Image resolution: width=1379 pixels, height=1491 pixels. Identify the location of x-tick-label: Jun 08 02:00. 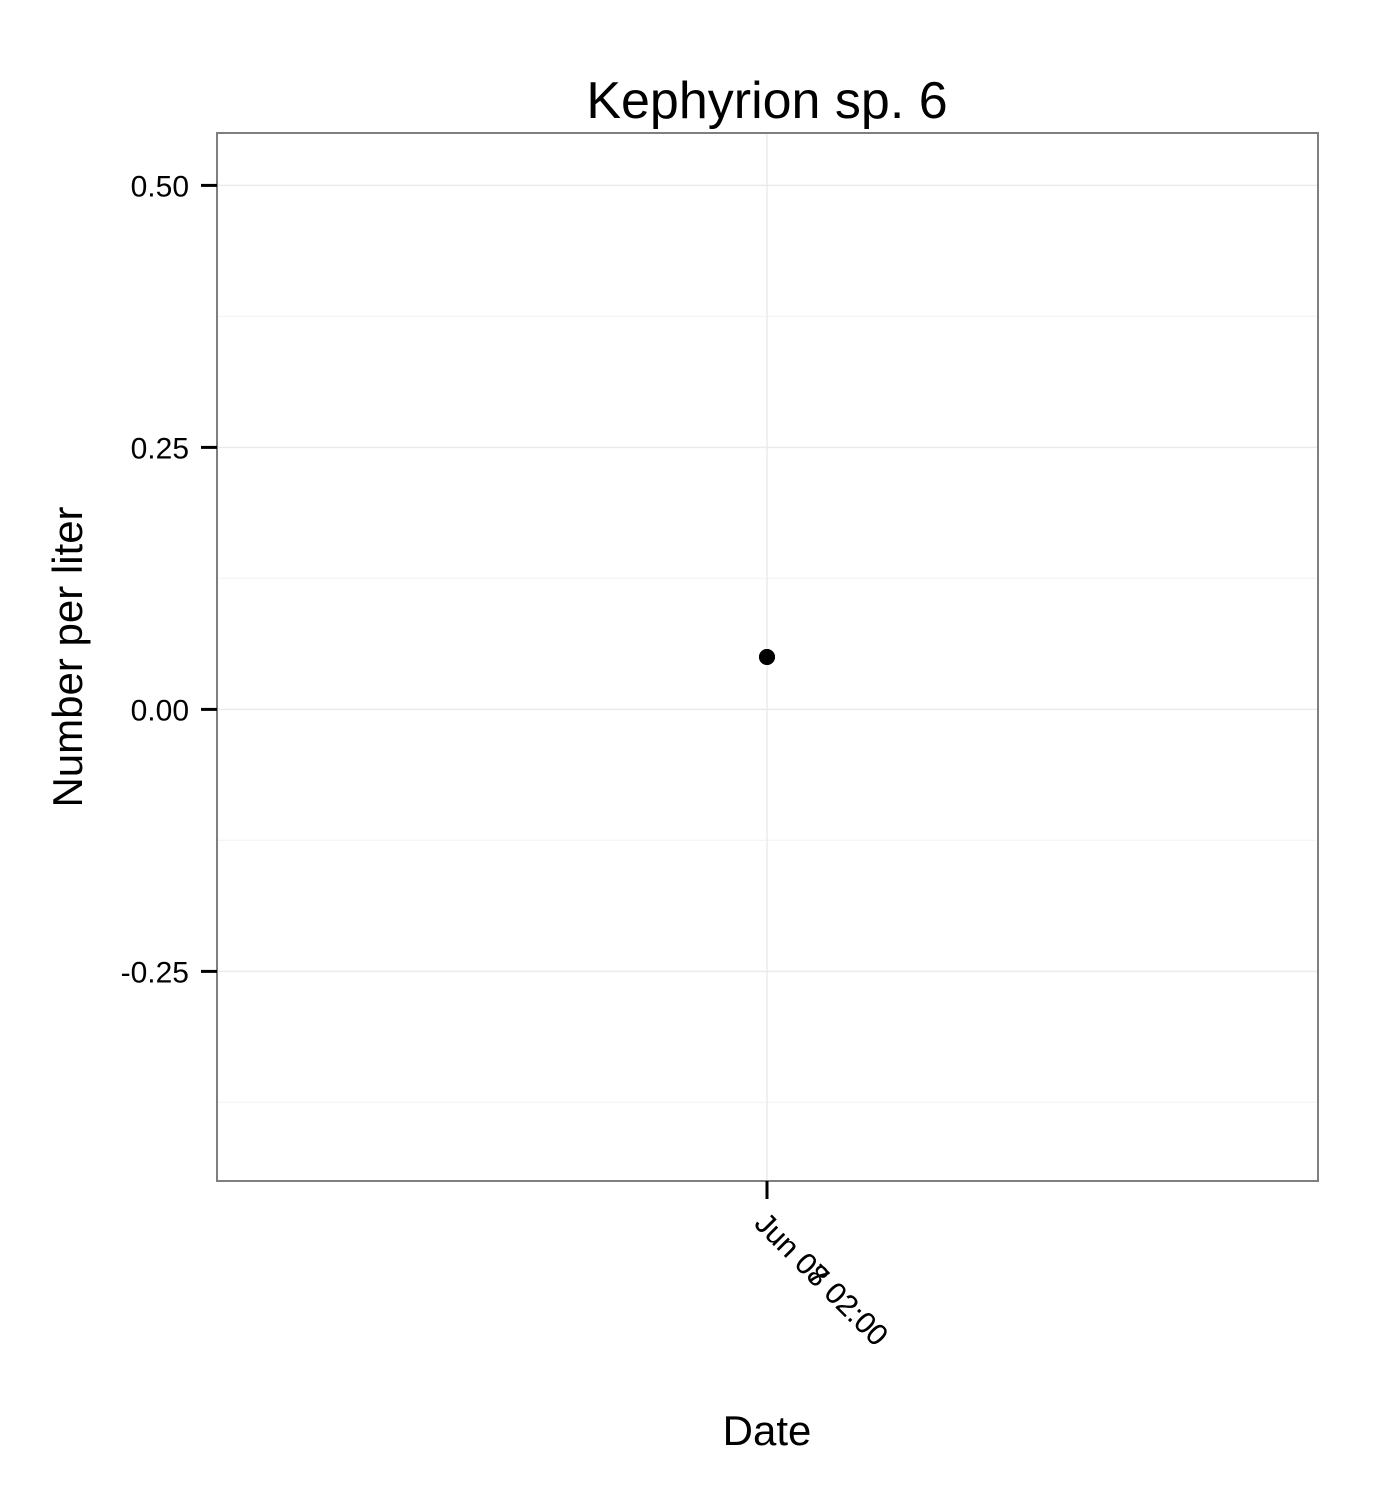
(821, 1280).